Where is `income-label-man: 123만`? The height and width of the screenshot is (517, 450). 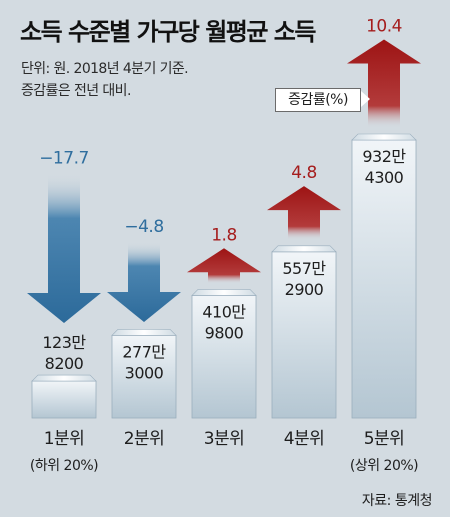
income-label-man: 123만 is located at coordinates (64, 342).